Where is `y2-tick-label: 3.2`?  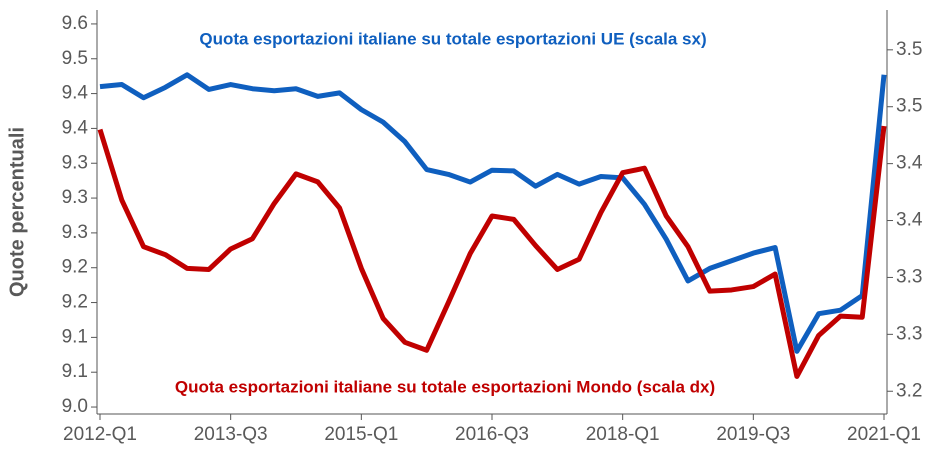 y2-tick-label: 3.2 is located at coordinates (909, 390).